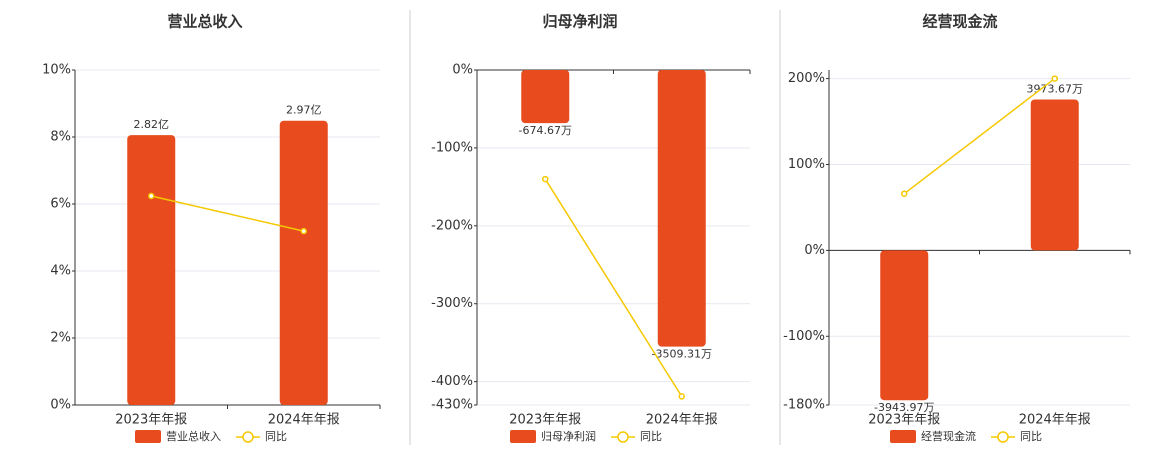 Image resolution: width=1160 pixels, height=450 pixels. What do you see at coordinates (193, 436) in the screenshot?
I see `legend-label: 营业总收入` at bounding box center [193, 436].